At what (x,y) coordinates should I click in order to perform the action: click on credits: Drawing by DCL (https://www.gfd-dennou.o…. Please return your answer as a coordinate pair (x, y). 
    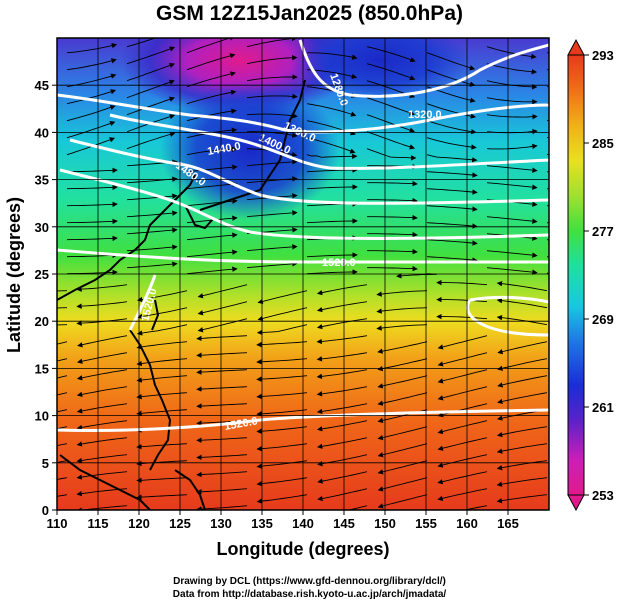
    Looking at the image, I should click on (309, 588).